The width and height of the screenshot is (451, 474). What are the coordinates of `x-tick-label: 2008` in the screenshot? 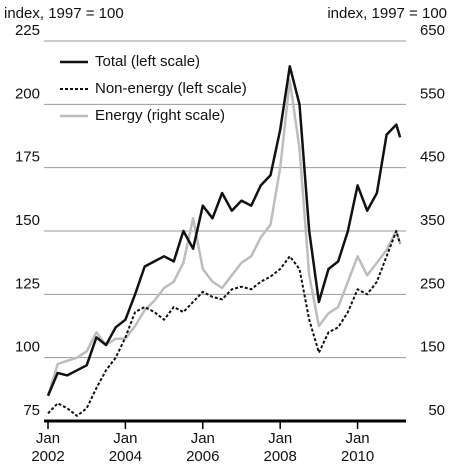 It's located at (279, 456).